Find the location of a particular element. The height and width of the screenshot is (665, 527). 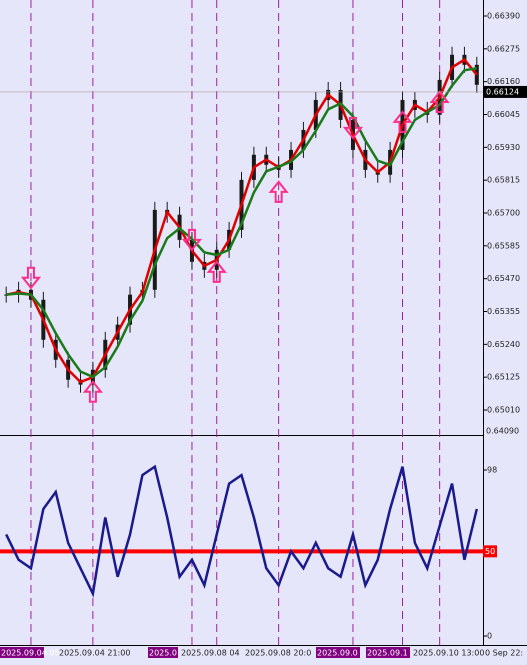

time-label: 2025.09.1 is located at coordinates (387, 653).